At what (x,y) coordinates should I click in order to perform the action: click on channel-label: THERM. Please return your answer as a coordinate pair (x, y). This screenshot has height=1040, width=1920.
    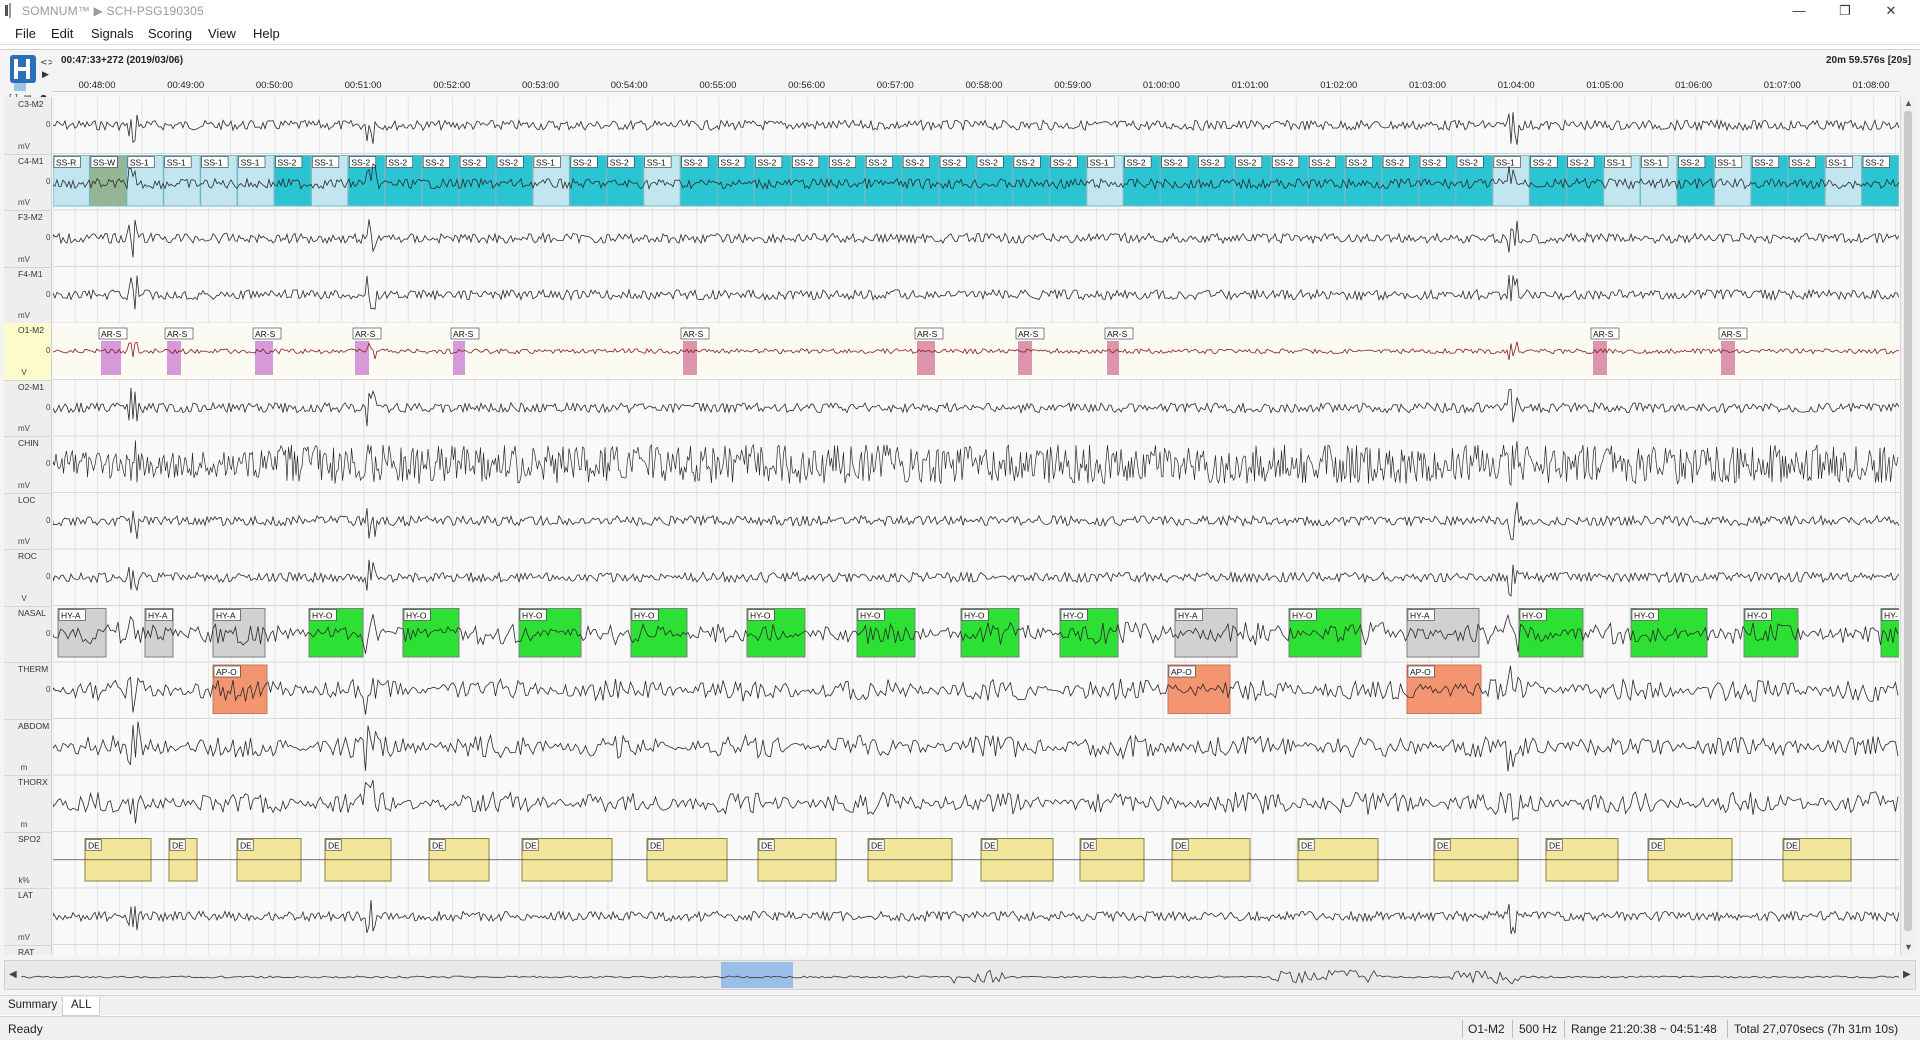
    Looking at the image, I should click on (33, 669).